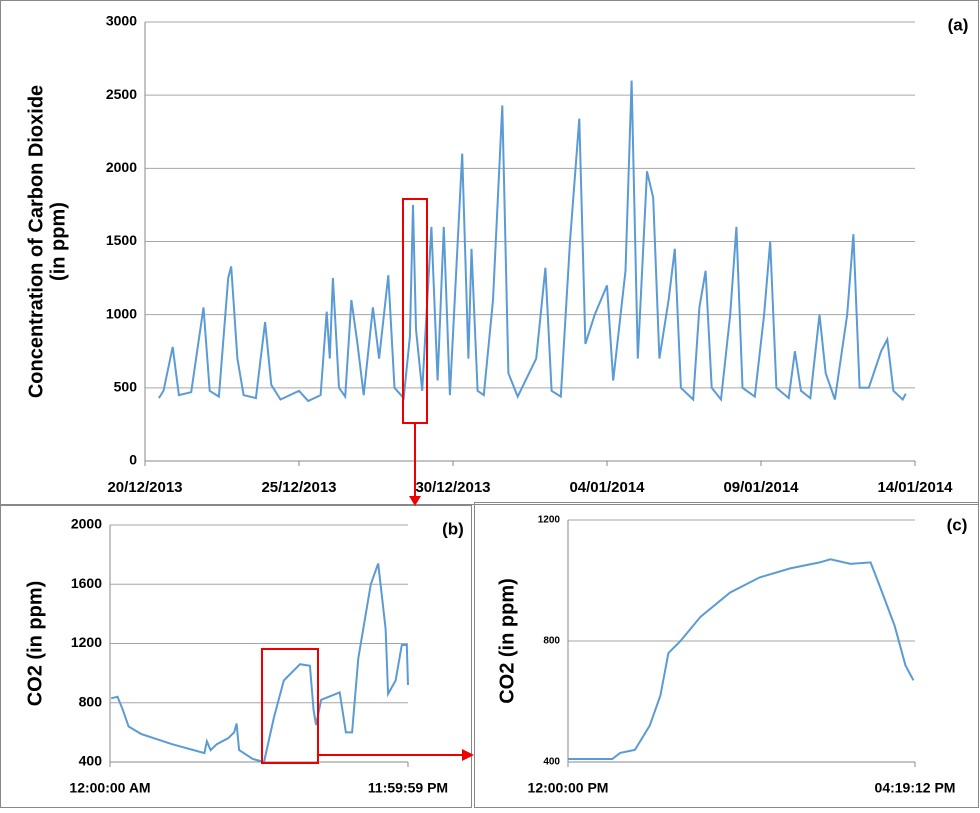  I want to click on y-axis-label: (in ppm), so click(58, 241).